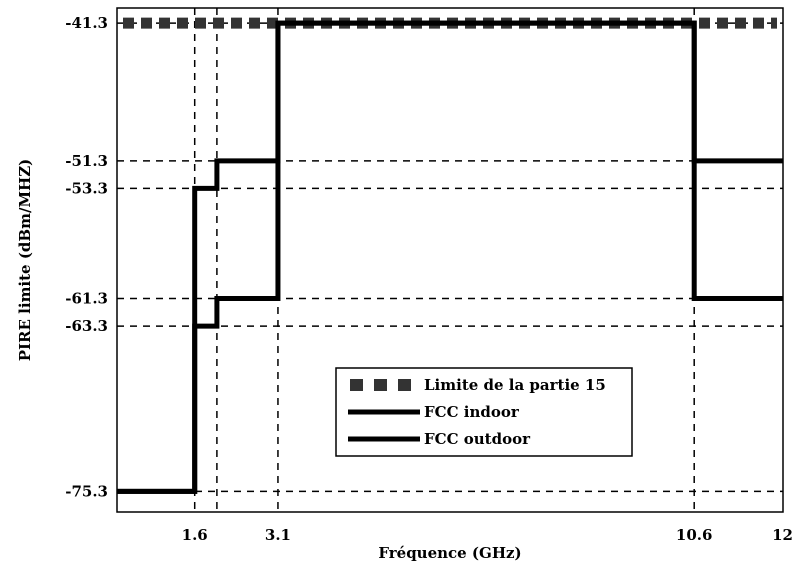 The width and height of the screenshot is (795, 567). What do you see at coordinates (86, 188) in the screenshot?
I see `y-tick-label: -53.3` at bounding box center [86, 188].